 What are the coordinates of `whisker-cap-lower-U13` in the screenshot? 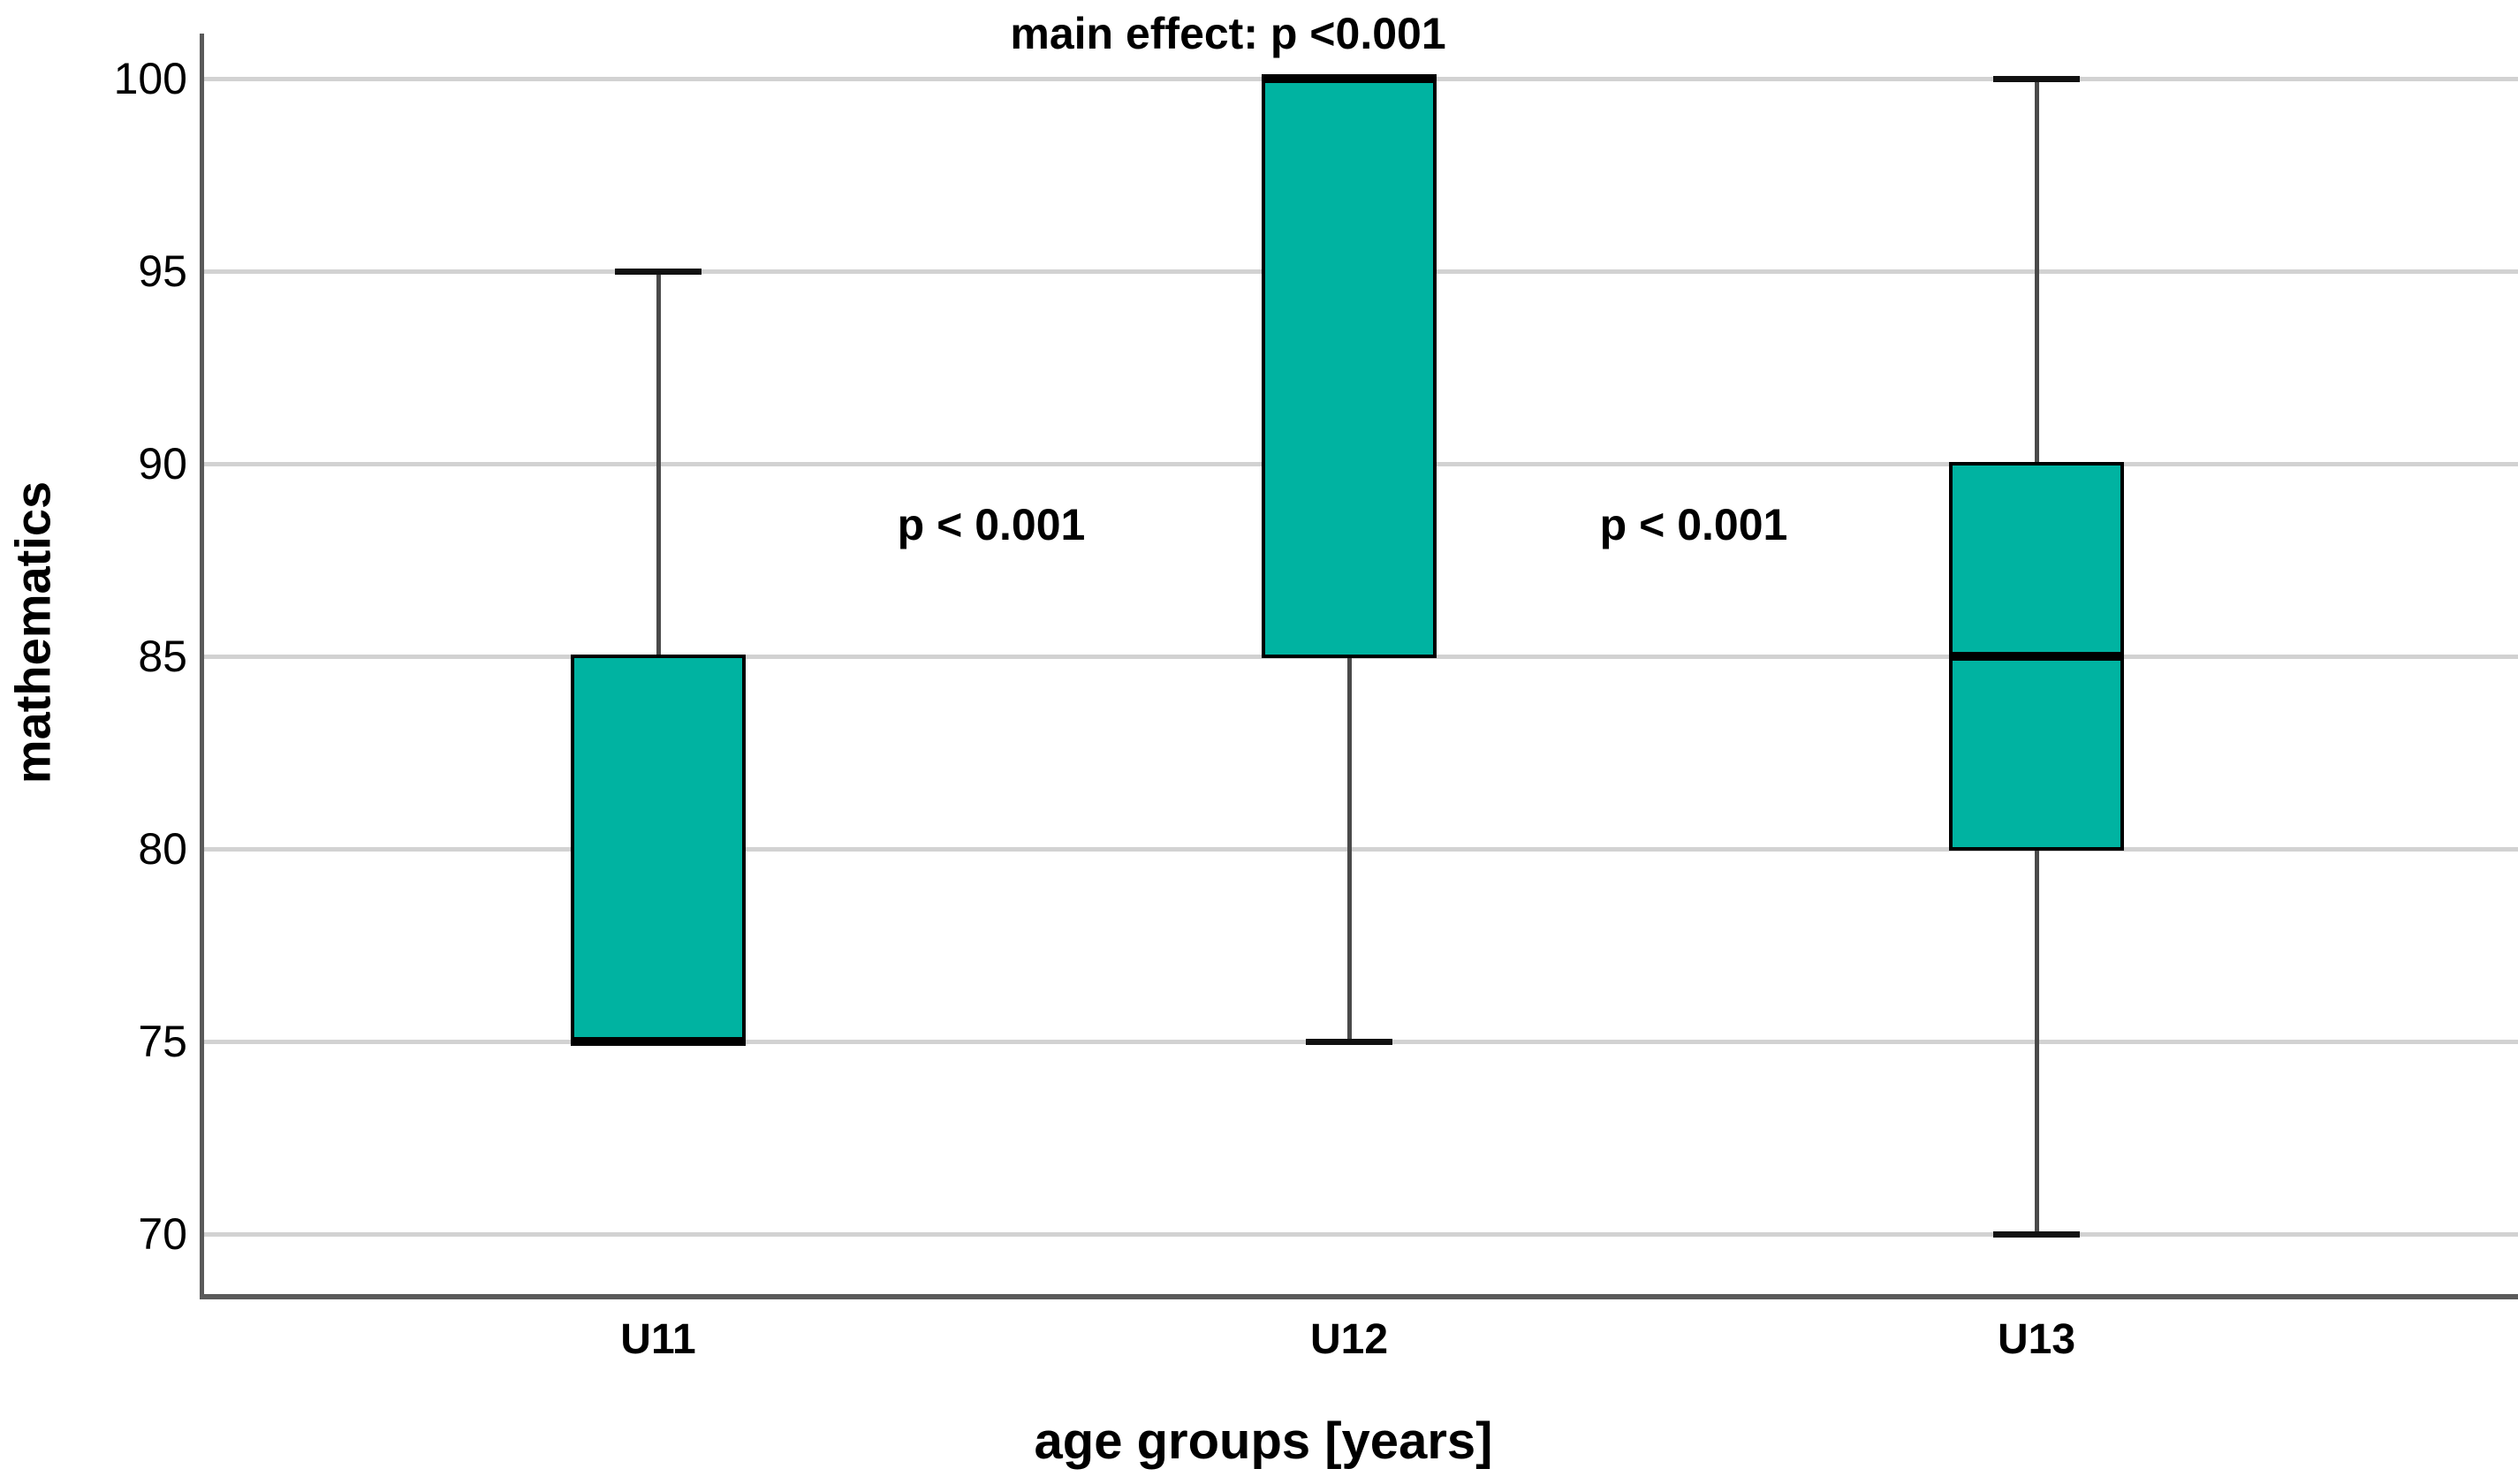 It's located at (2036, 1234).